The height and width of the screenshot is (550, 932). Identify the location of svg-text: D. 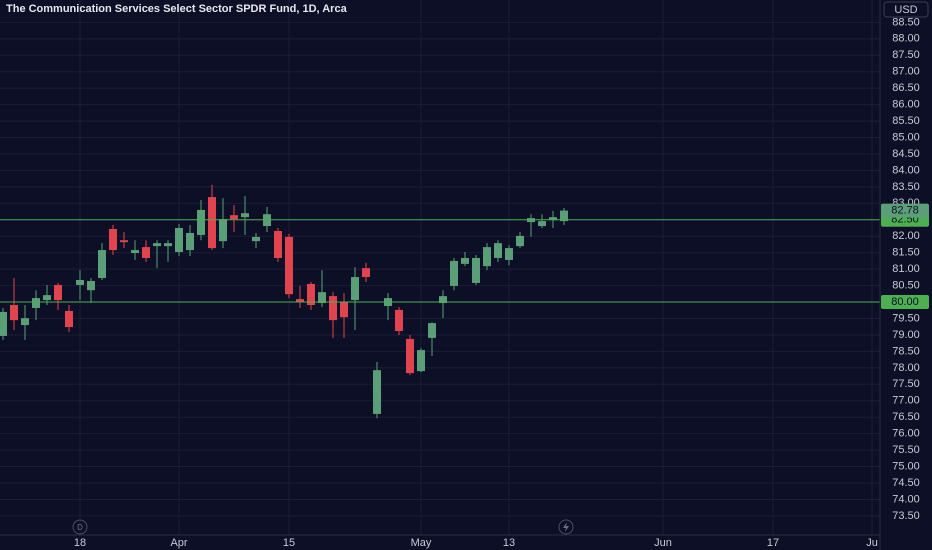
(80, 527).